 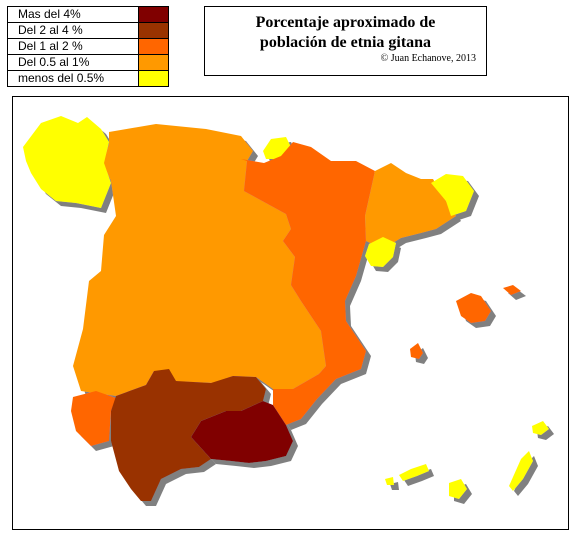 What do you see at coordinates (521, 471) in the screenshot?
I see `island-fuerteventura` at bounding box center [521, 471].